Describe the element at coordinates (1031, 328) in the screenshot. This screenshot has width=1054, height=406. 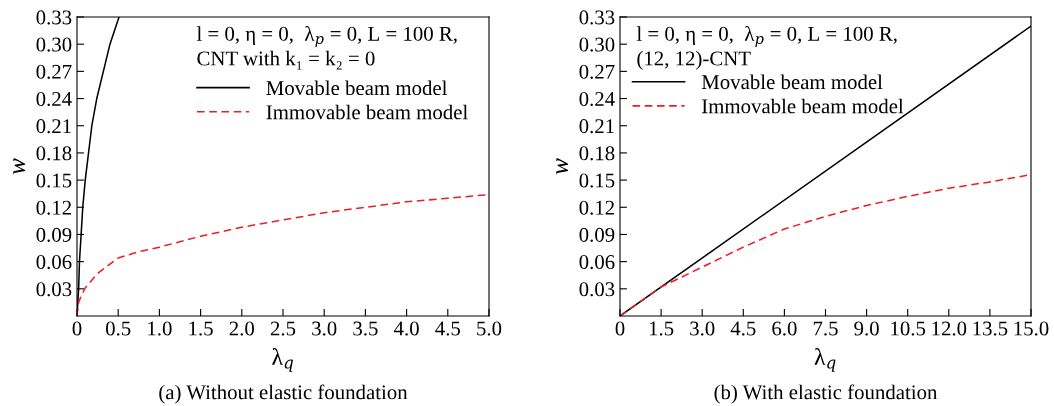
I see `x-tick-label: 15.0` at that location.